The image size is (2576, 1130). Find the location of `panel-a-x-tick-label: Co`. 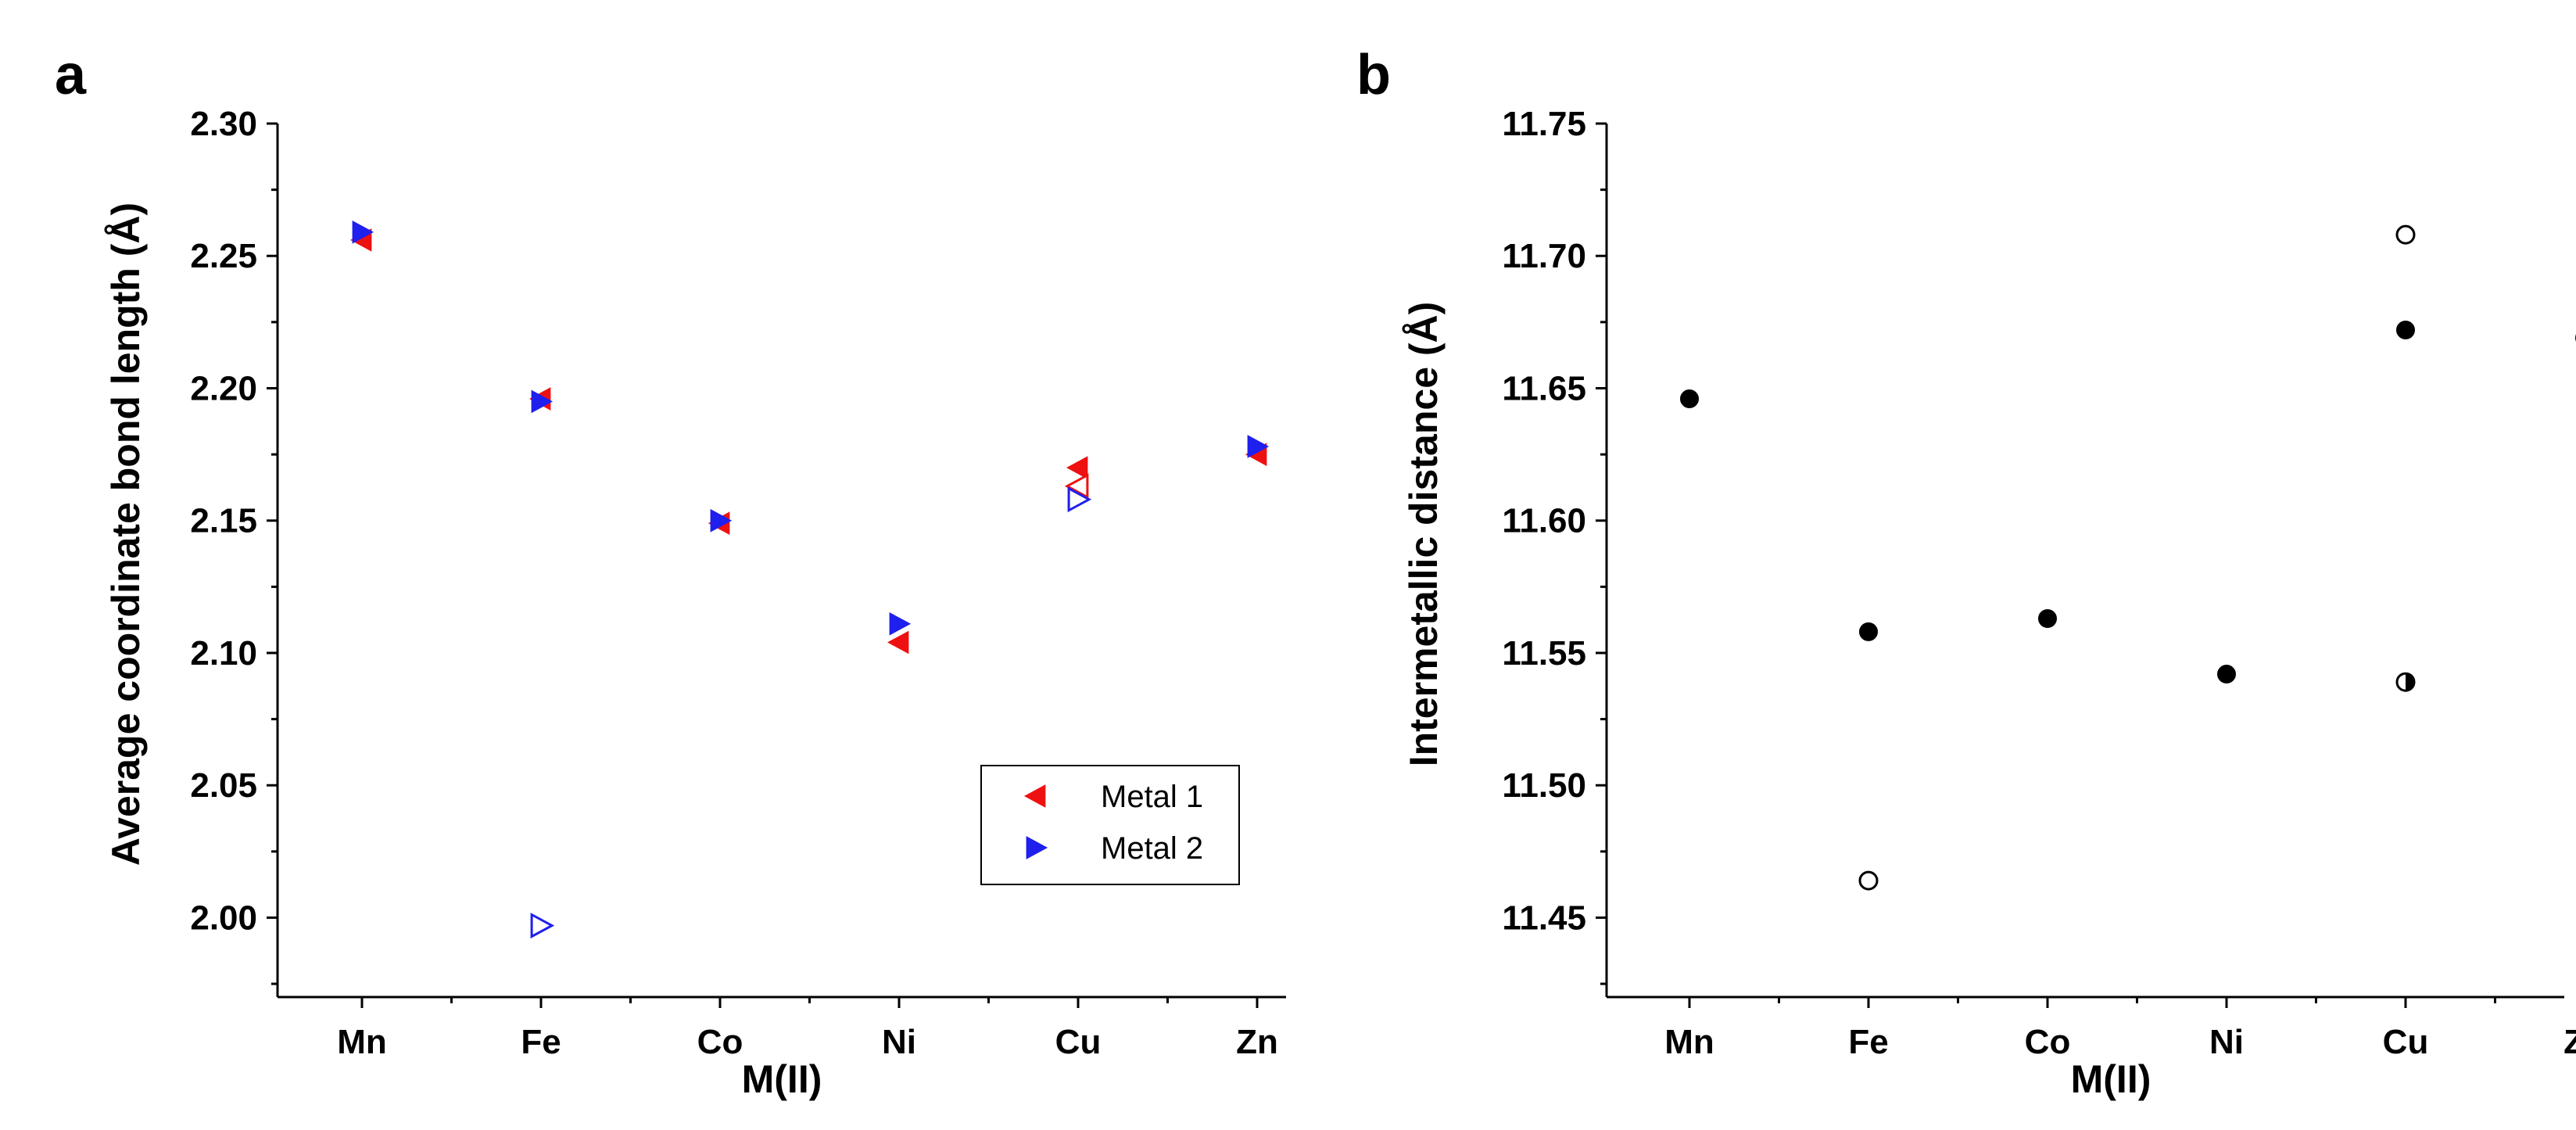

panel-a-x-tick-label: Co is located at coordinates (720, 1042).